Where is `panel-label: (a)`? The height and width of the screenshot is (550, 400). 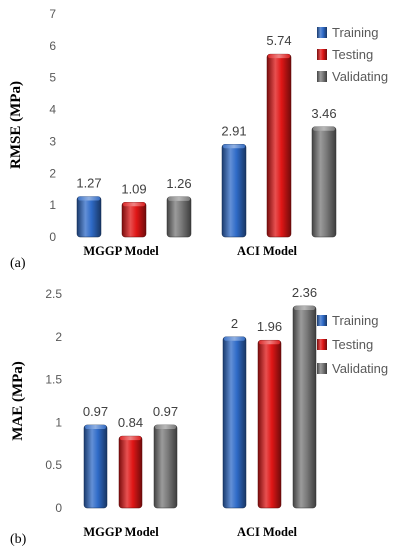
panel-label: (a) is located at coordinates (18, 263).